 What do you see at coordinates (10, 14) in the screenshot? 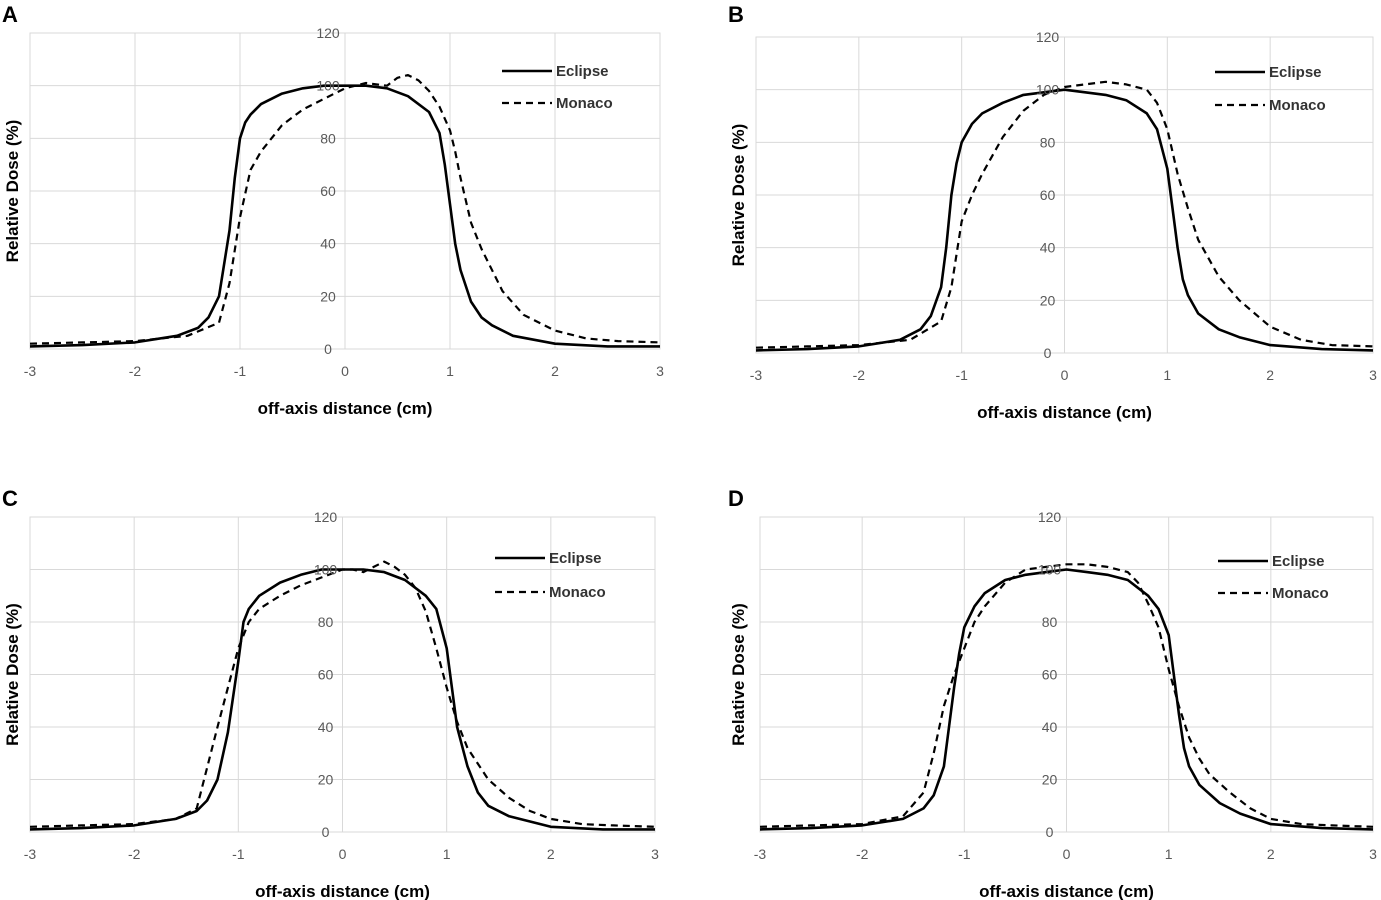
I see `panel-letter: A` at bounding box center [10, 14].